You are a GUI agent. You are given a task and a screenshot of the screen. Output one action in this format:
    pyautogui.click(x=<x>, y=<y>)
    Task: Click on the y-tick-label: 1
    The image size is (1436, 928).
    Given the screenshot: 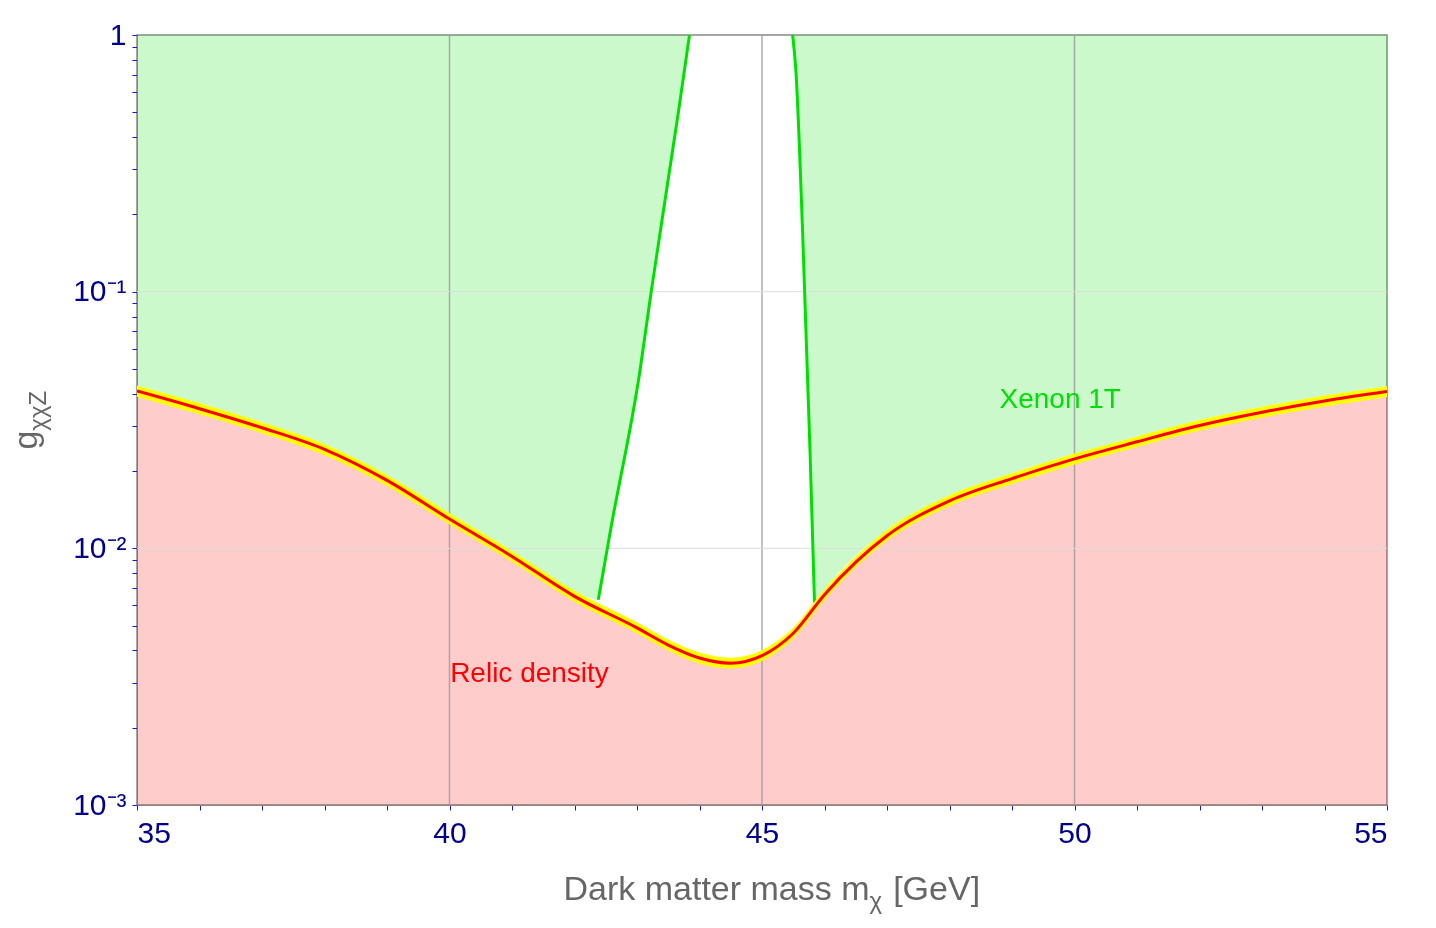 What is the action you would take?
    pyautogui.click(x=118, y=34)
    